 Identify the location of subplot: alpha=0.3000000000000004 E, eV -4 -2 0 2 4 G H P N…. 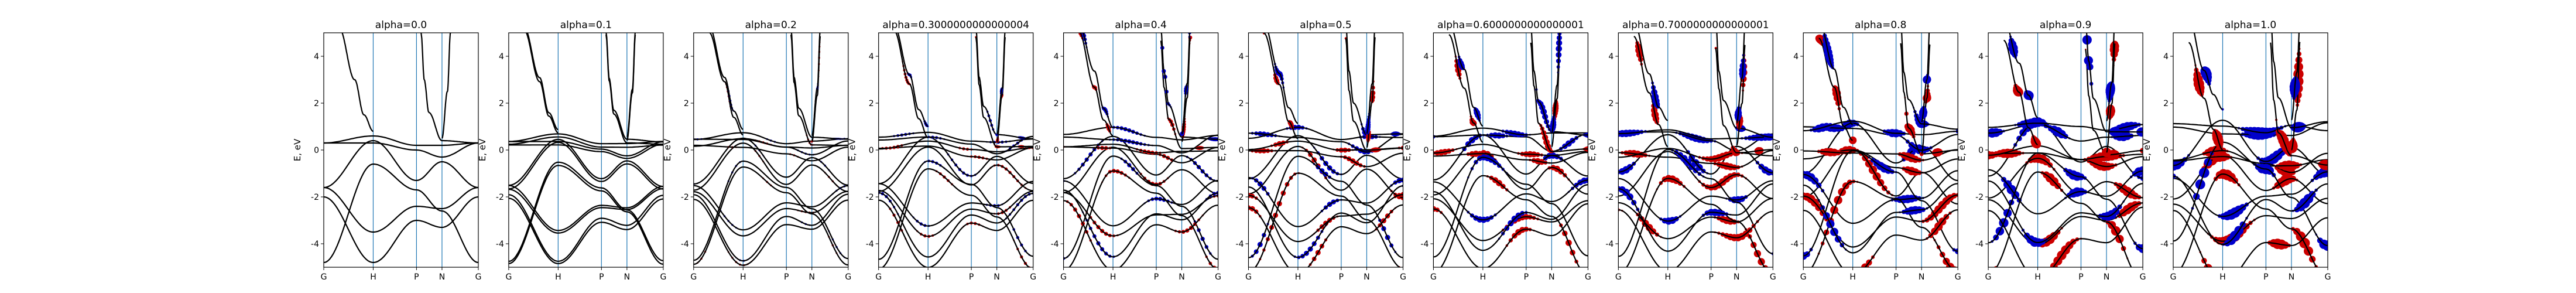
(941, 150).